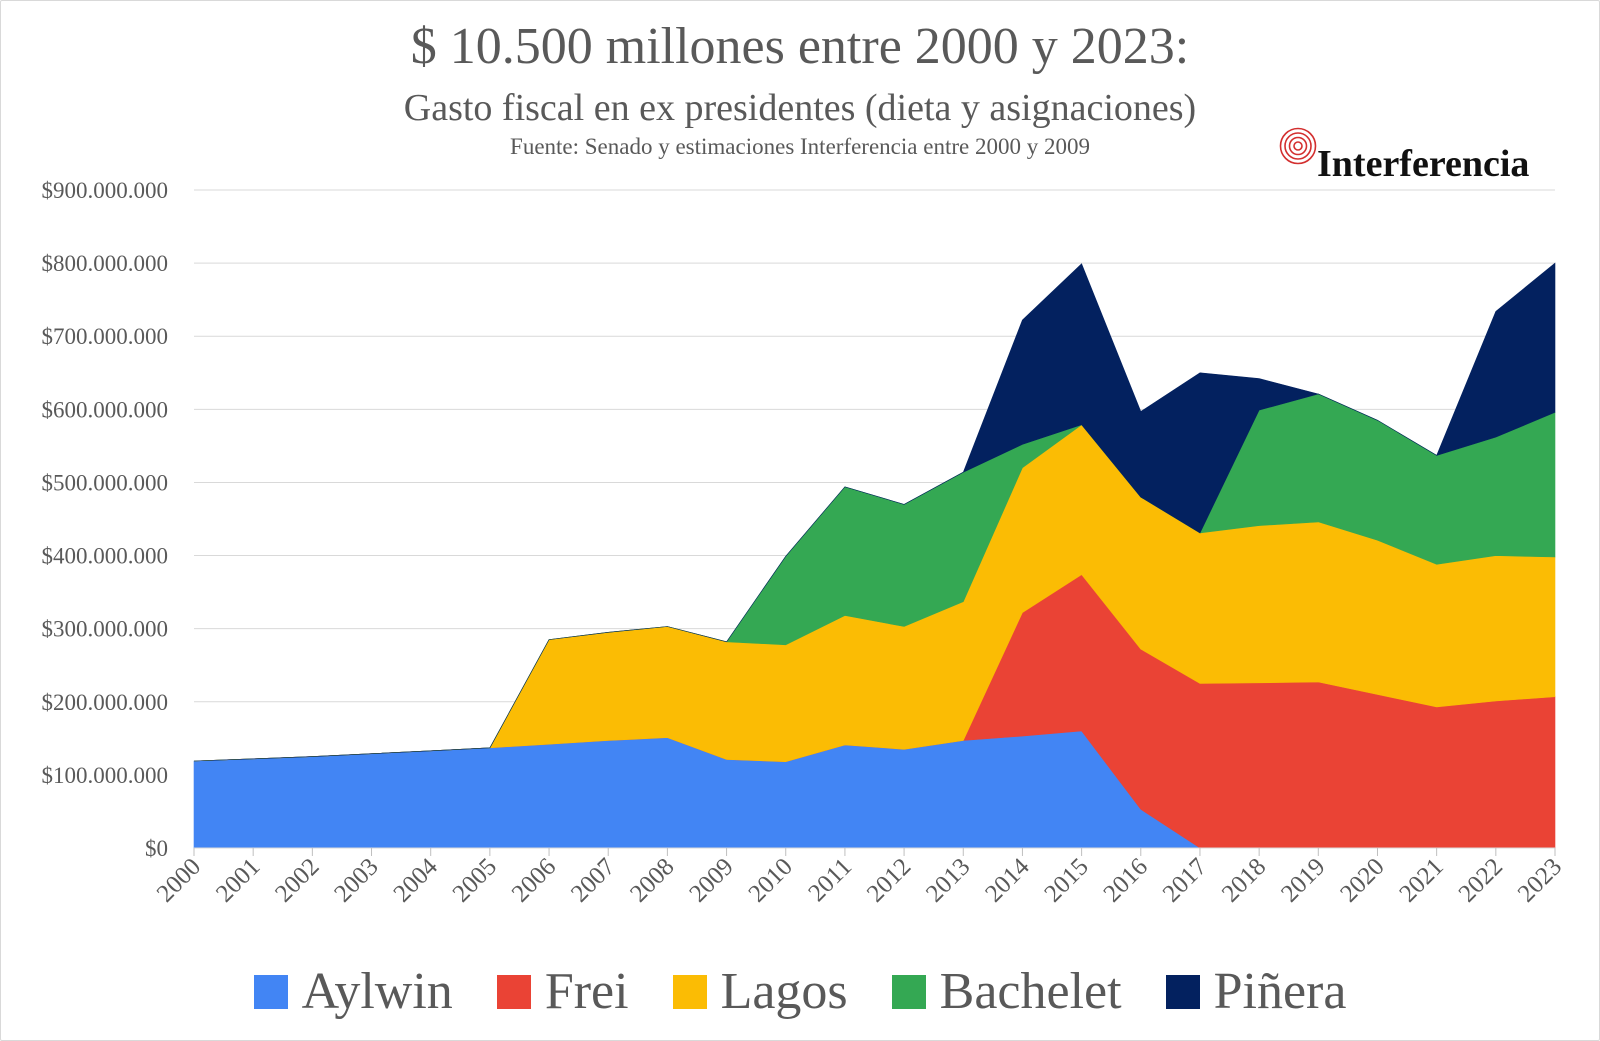 The width and height of the screenshot is (1600, 1041). What do you see at coordinates (297, 880) in the screenshot?
I see `x-tick-label: 2002` at bounding box center [297, 880].